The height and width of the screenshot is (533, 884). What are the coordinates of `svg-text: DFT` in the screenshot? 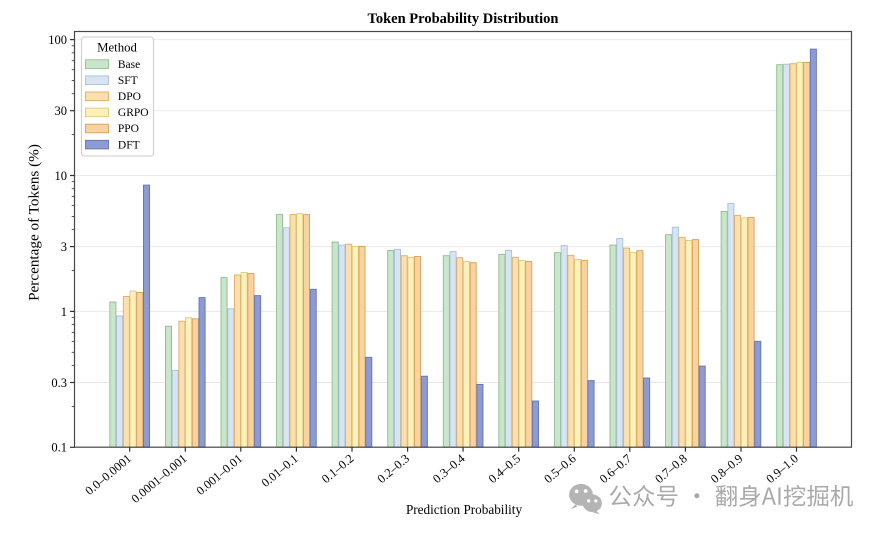 It's located at (129, 145).